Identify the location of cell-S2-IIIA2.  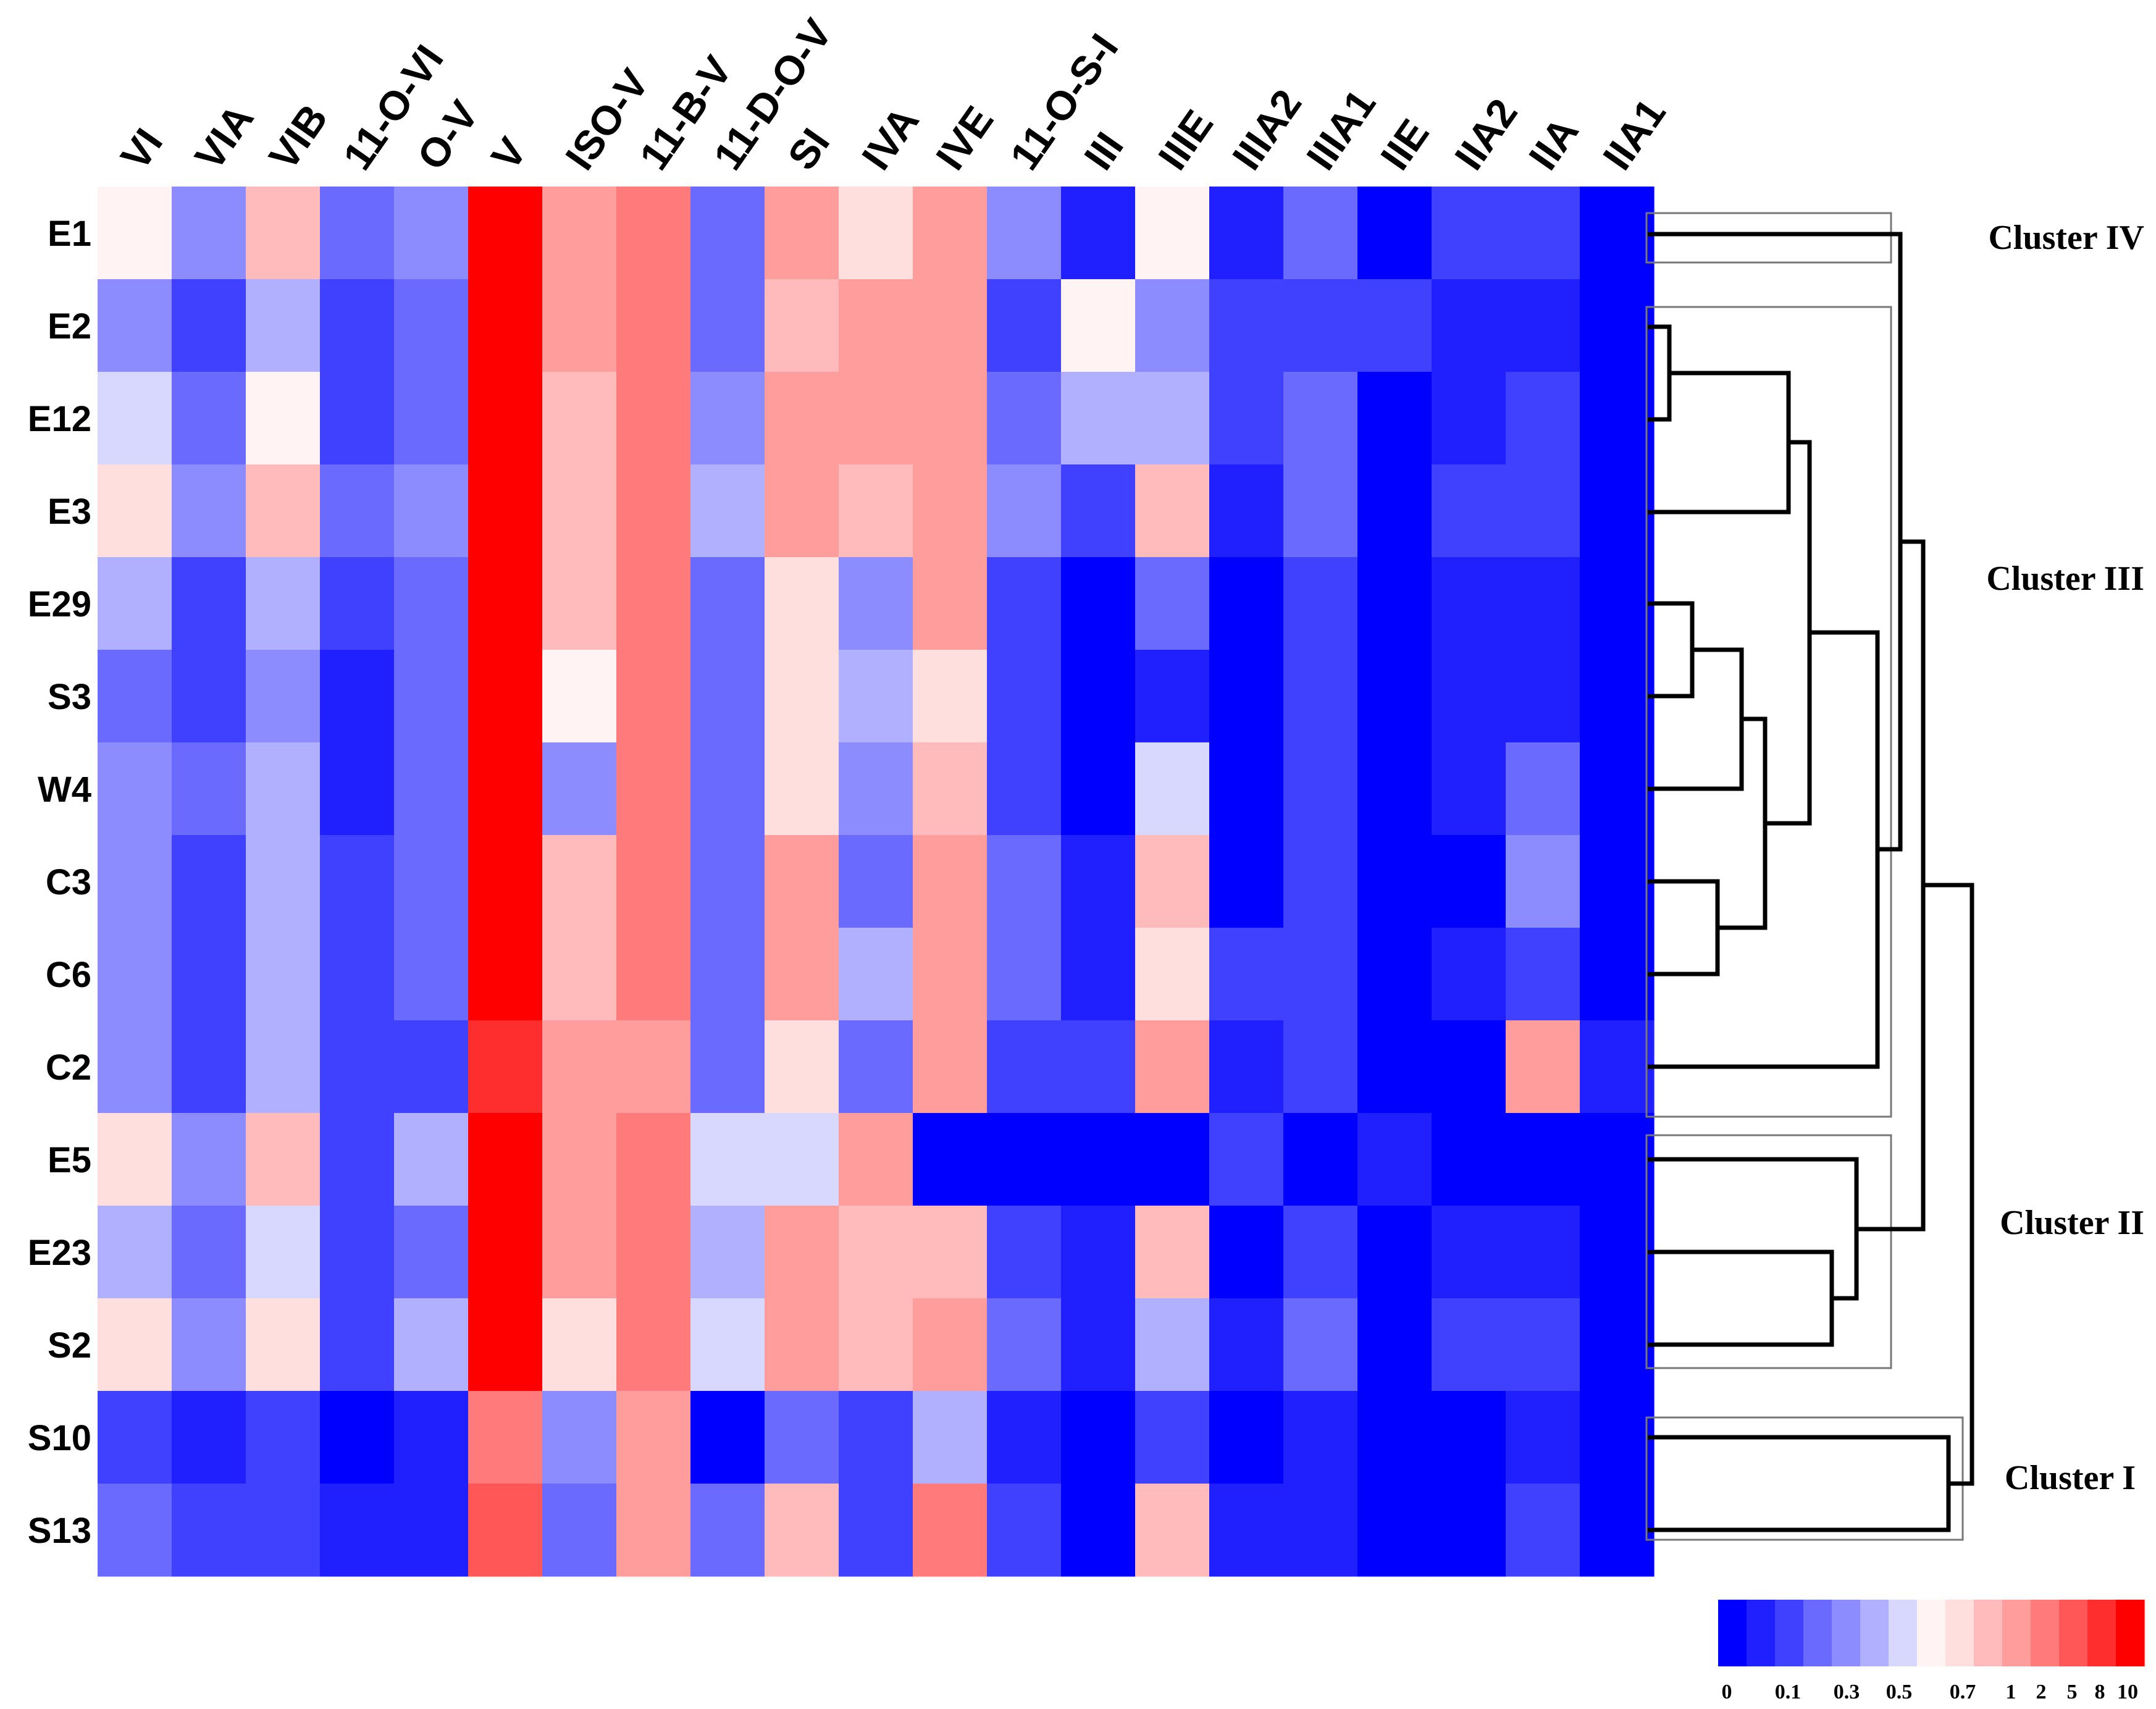
(1246, 1345).